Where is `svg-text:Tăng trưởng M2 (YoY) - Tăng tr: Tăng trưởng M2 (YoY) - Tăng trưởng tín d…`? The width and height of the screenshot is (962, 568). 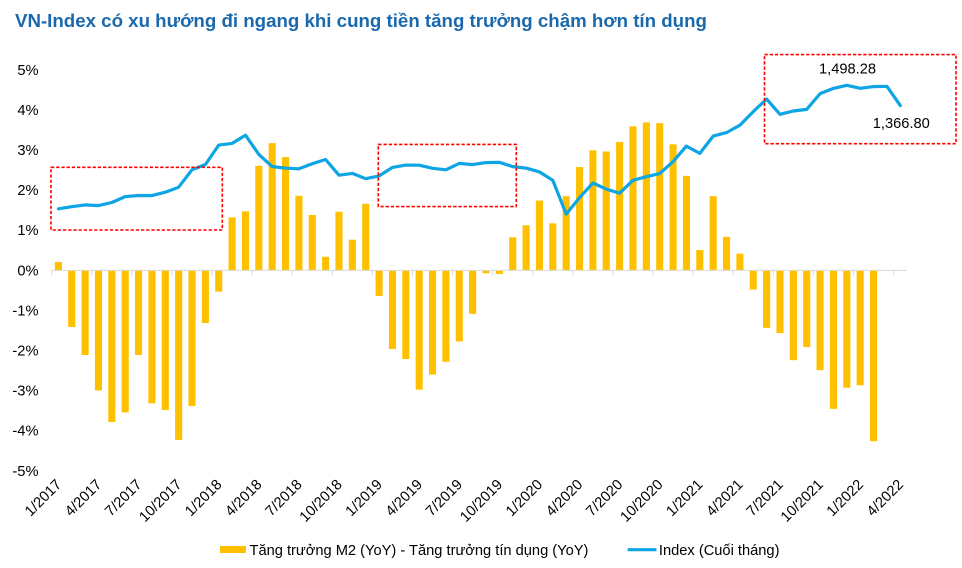
svg-text:Tăng trưởng M2 (YoY) - Tăng tr: Tăng trưởng M2 (YoY) - Tăng trưởng tín d… is located at coordinates (419, 551).